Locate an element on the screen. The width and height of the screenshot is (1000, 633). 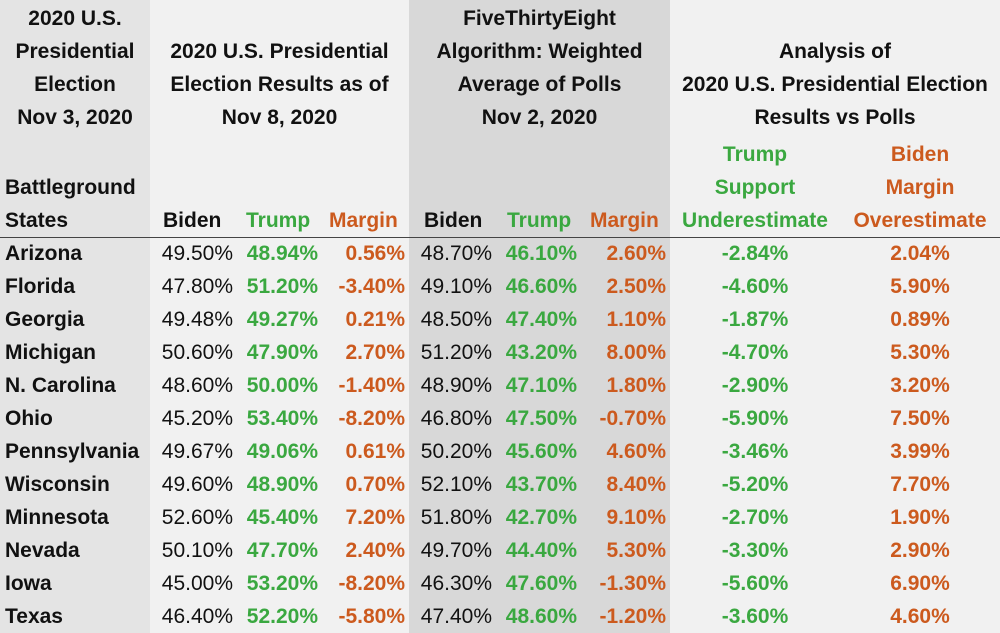
polls-trump-value: 46.60% is located at coordinates (541, 286).